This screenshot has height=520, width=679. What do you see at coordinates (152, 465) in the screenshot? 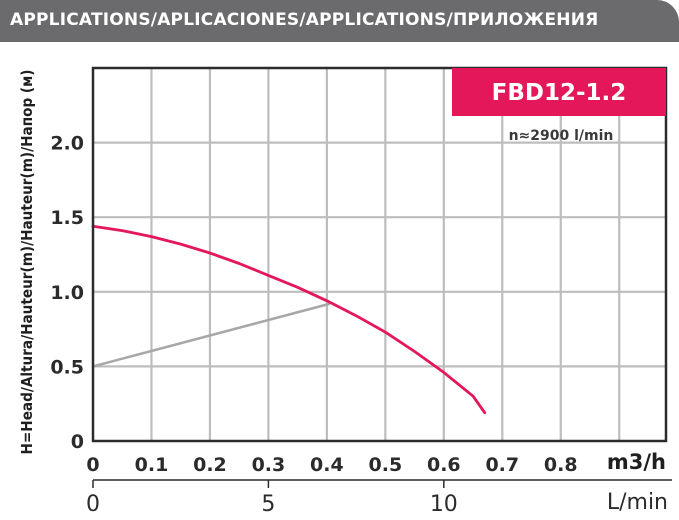
I see `x-tick-label: 0.1` at bounding box center [152, 465].